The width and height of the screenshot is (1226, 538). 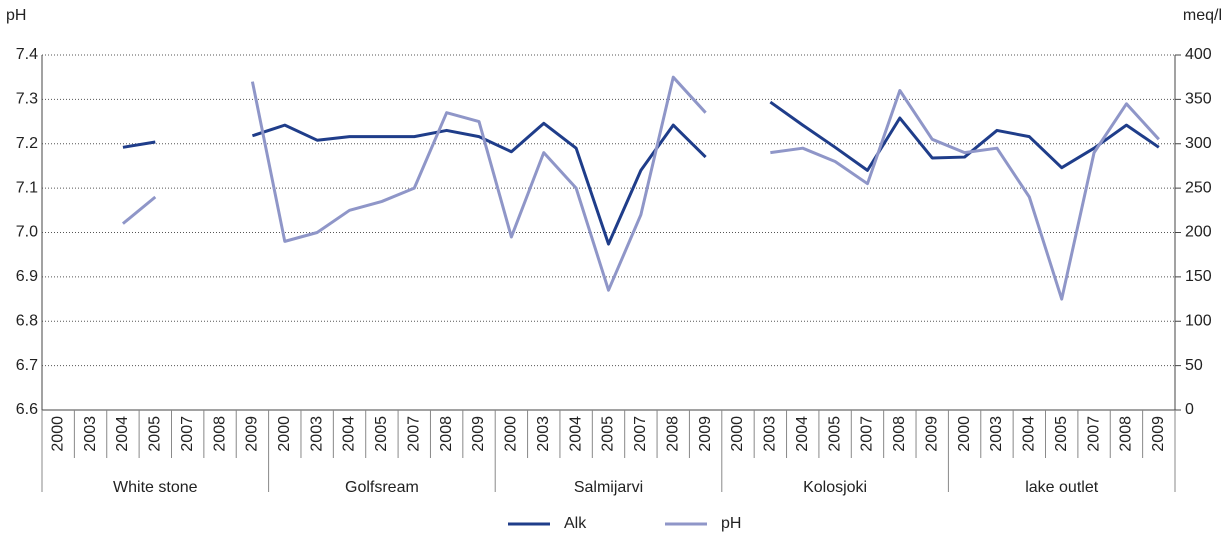 What do you see at coordinates (27, 409) in the screenshot?
I see `y-tick-label: 6.6` at bounding box center [27, 409].